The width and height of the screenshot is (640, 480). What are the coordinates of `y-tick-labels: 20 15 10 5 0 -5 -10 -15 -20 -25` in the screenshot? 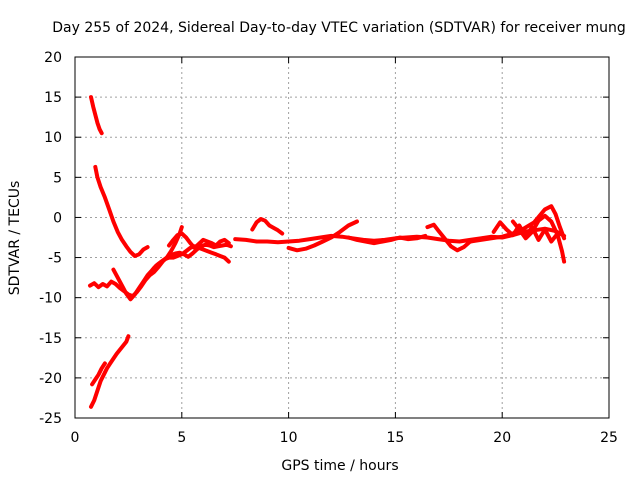 It's located at (50, 238).